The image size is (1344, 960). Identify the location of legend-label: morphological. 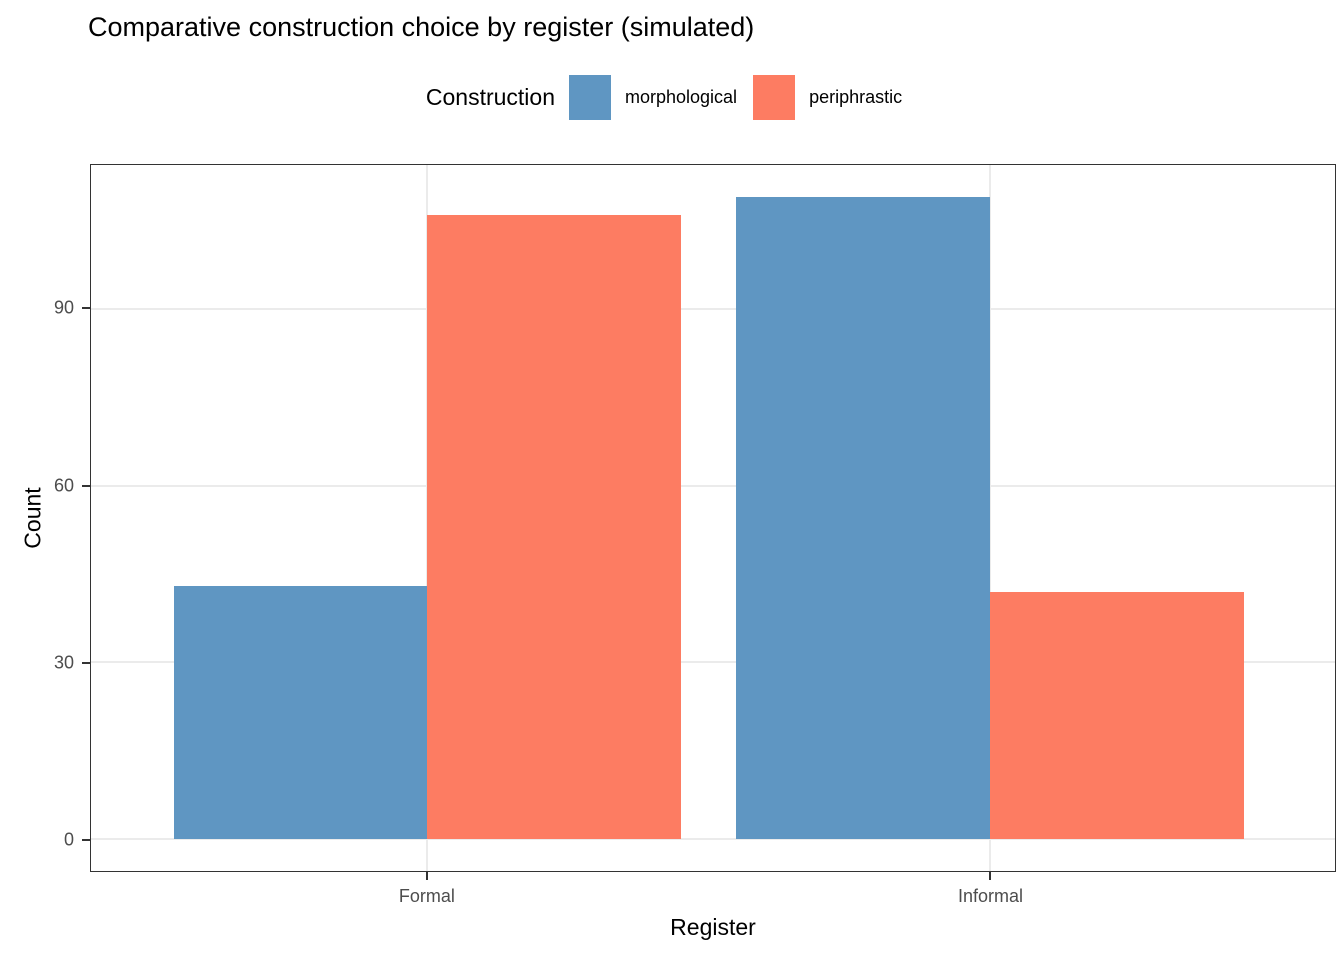
(681, 96).